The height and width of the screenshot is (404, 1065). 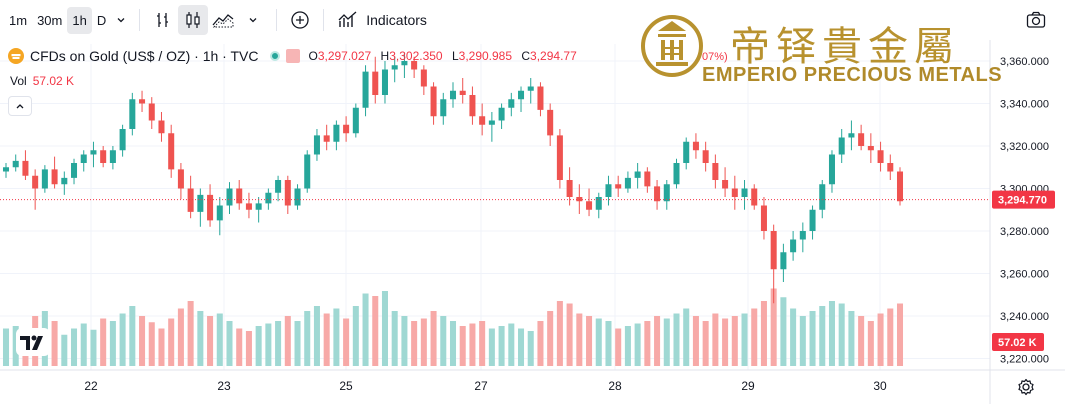 I want to click on candles-icon, so click(x=193, y=20).